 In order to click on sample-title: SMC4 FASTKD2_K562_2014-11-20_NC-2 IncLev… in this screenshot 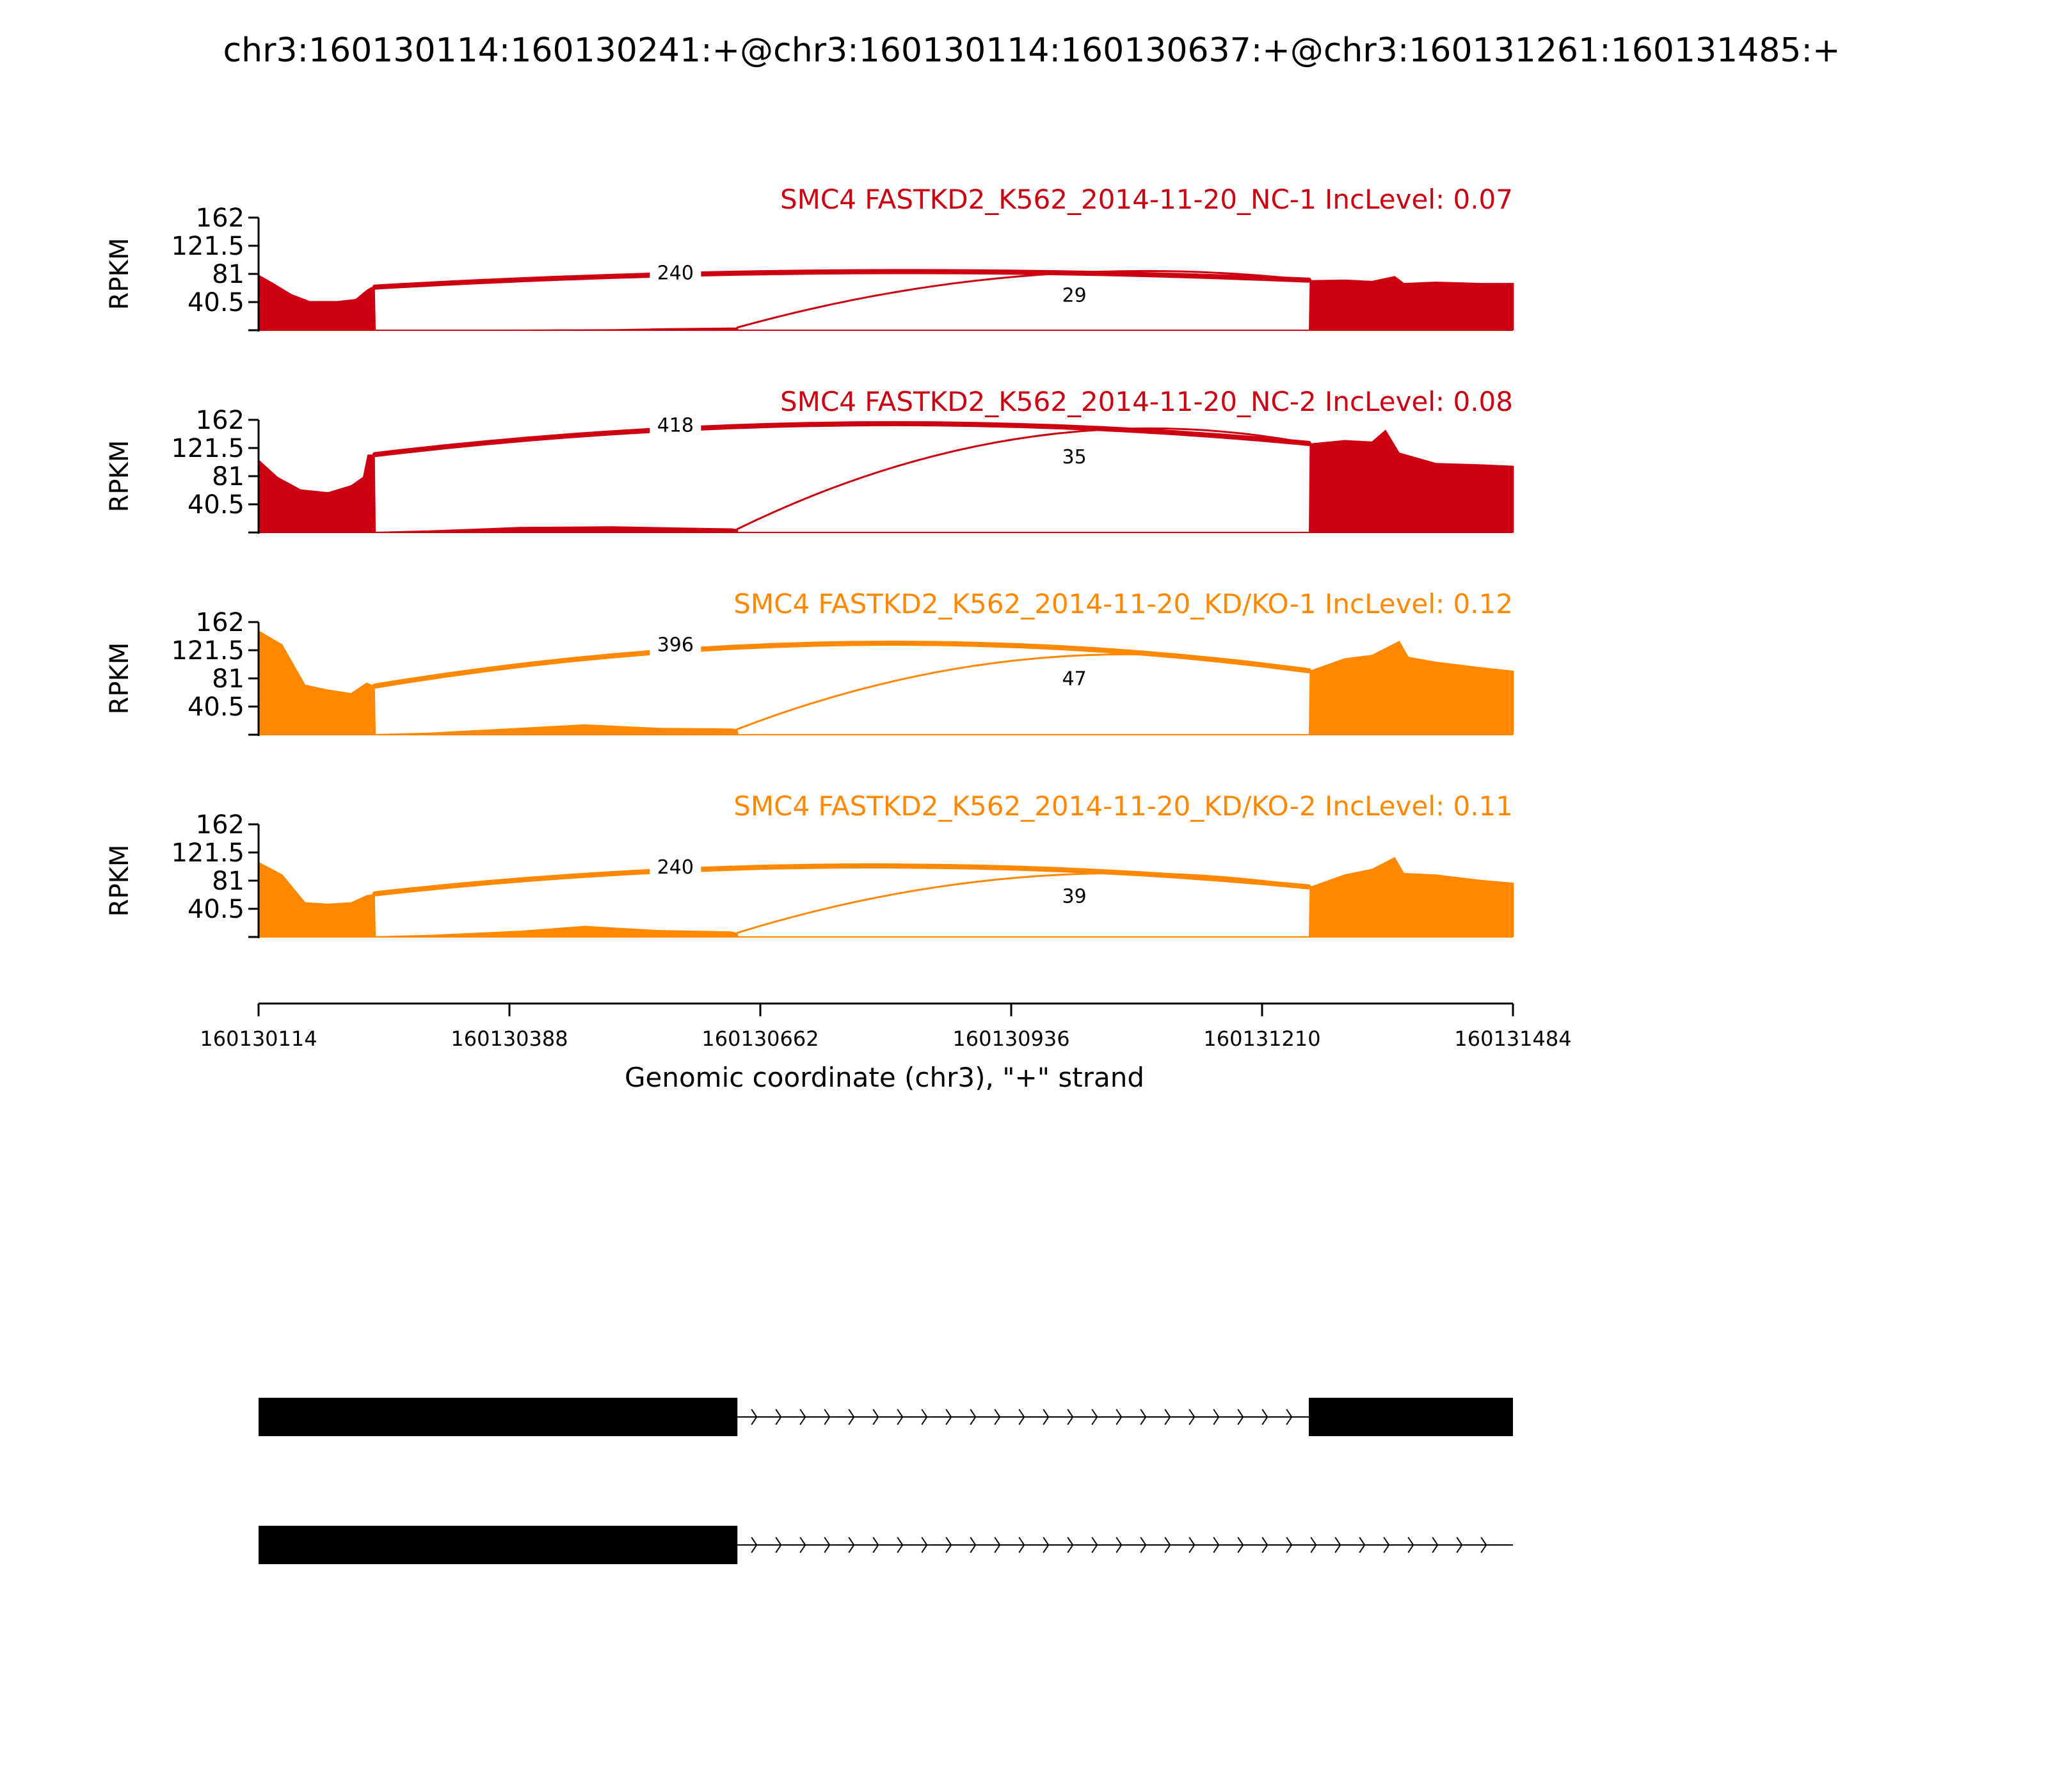, I will do `click(1146, 401)`.